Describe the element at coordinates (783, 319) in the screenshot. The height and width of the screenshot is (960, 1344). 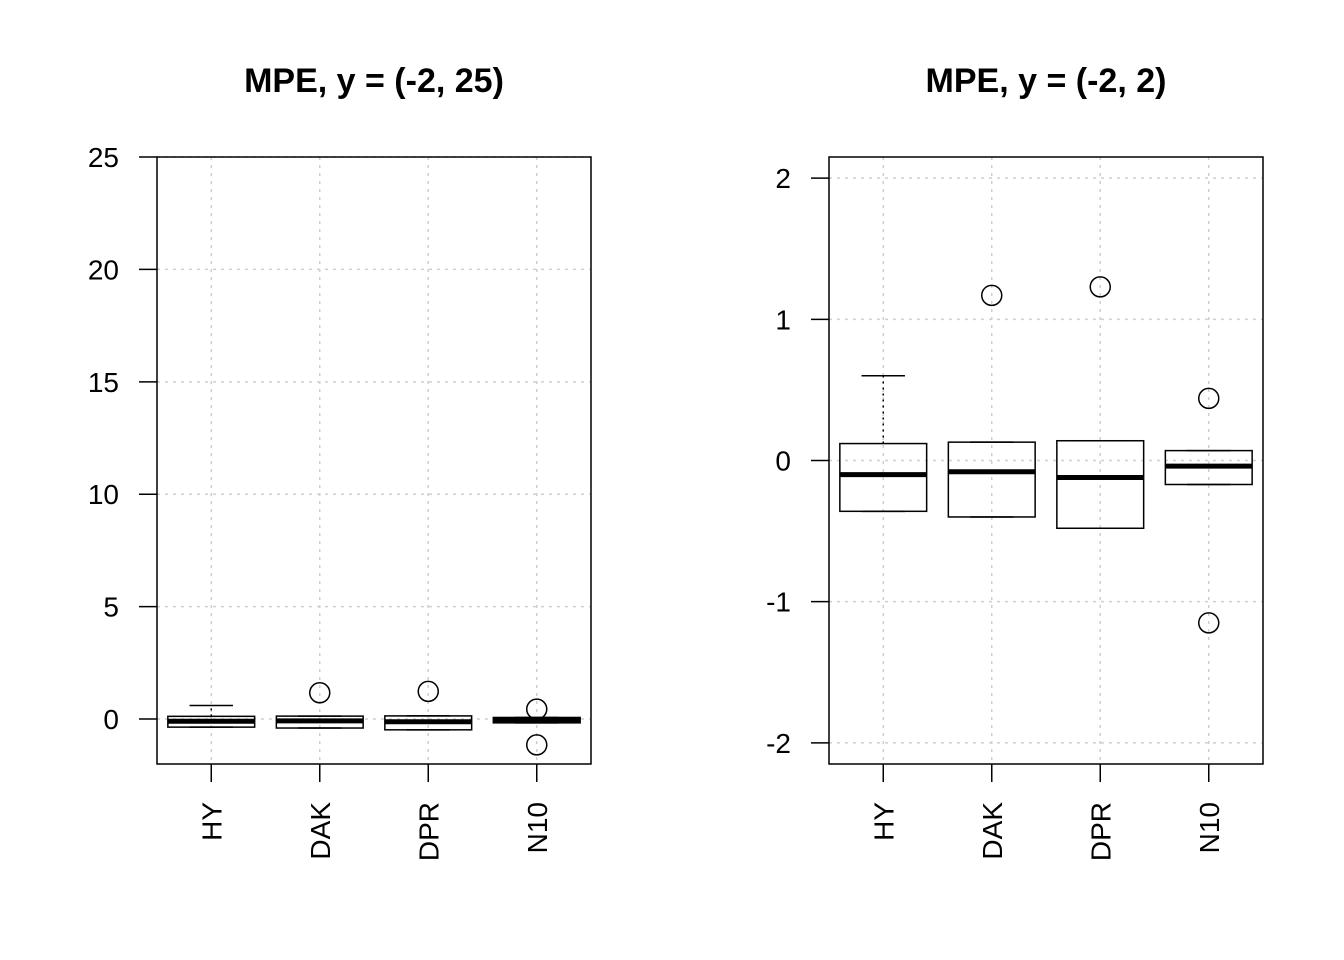
I see `y-tick-label: 1` at that location.